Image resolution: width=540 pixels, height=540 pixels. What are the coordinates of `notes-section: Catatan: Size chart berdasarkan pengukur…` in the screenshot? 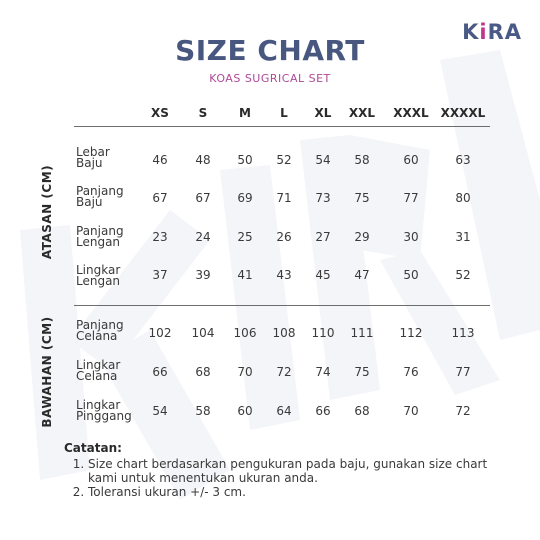 It's located at (284, 470).